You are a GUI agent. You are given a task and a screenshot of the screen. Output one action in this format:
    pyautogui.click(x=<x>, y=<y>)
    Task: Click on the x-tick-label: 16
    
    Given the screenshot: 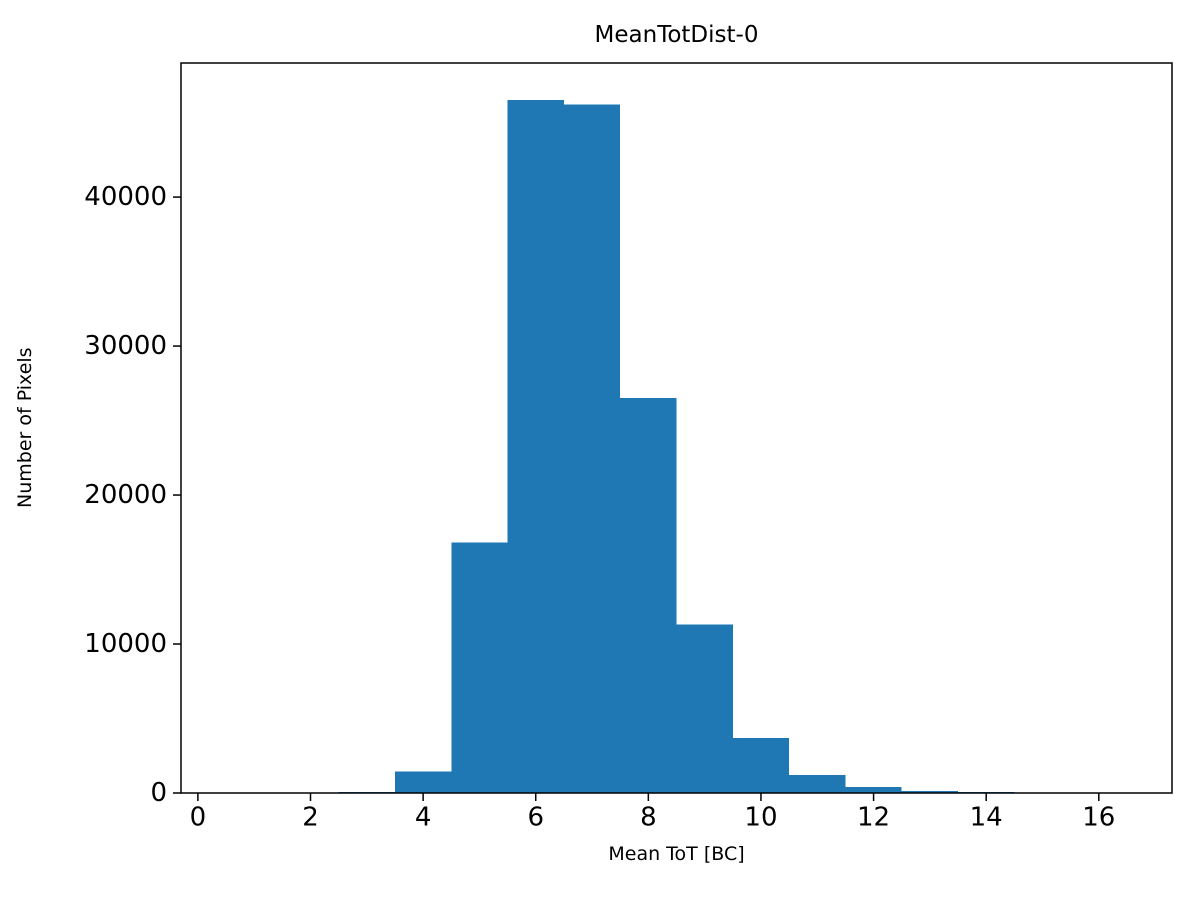 What is the action you would take?
    pyautogui.click(x=1098, y=817)
    